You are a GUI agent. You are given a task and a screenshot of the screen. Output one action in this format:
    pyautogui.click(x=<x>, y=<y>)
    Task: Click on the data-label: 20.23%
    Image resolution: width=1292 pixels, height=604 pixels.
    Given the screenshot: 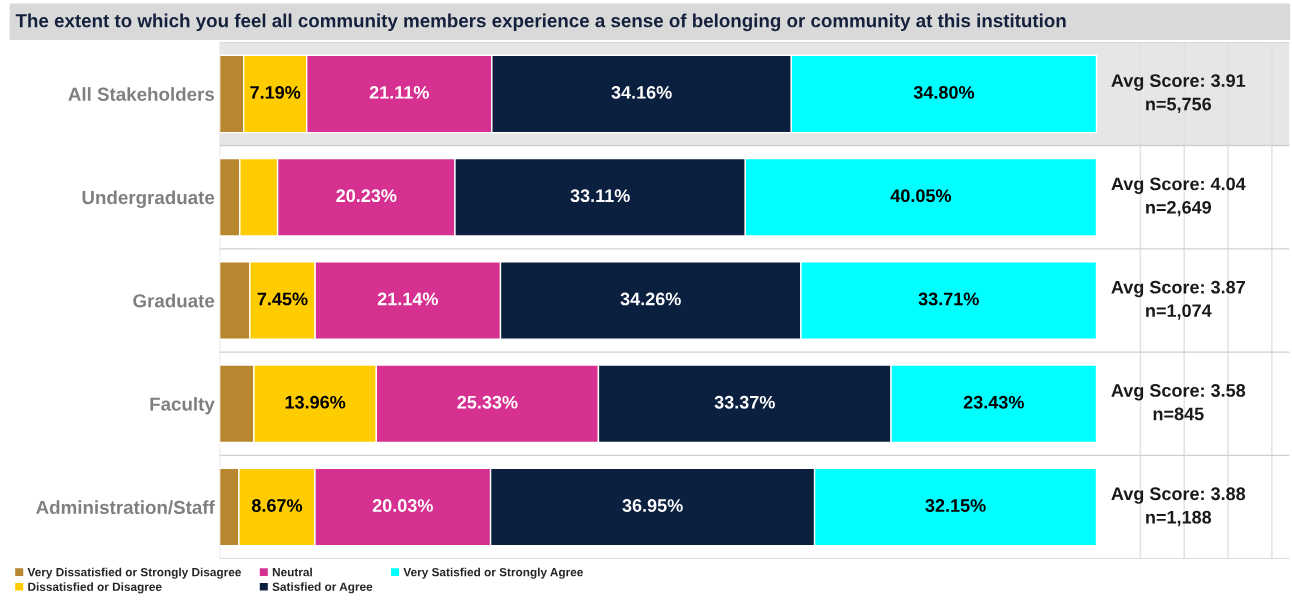 What is the action you would take?
    pyautogui.click(x=366, y=196)
    